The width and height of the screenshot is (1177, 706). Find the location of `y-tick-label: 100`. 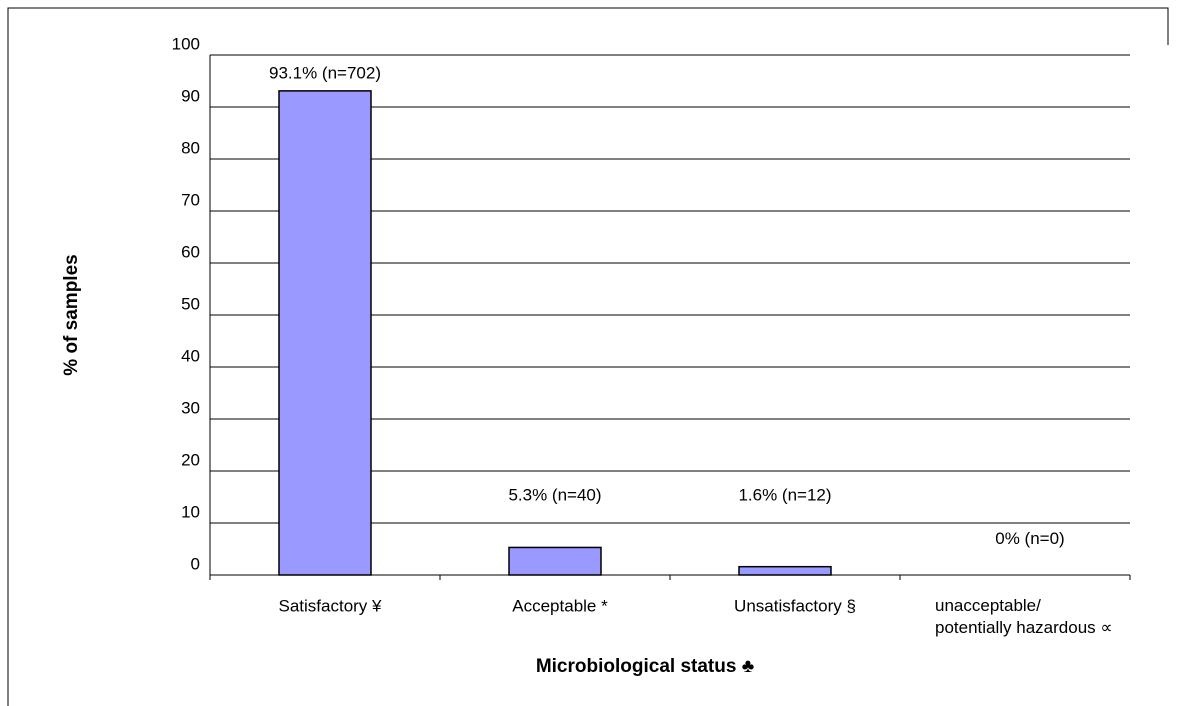

y-tick-label: 100 is located at coordinates (186, 43).